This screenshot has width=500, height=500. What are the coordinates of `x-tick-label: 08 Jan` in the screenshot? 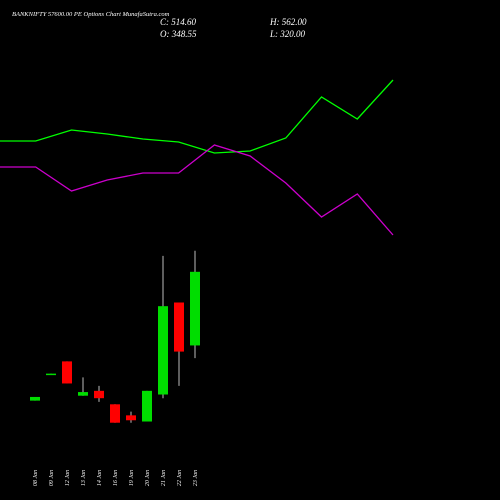 It's located at (36, 478).